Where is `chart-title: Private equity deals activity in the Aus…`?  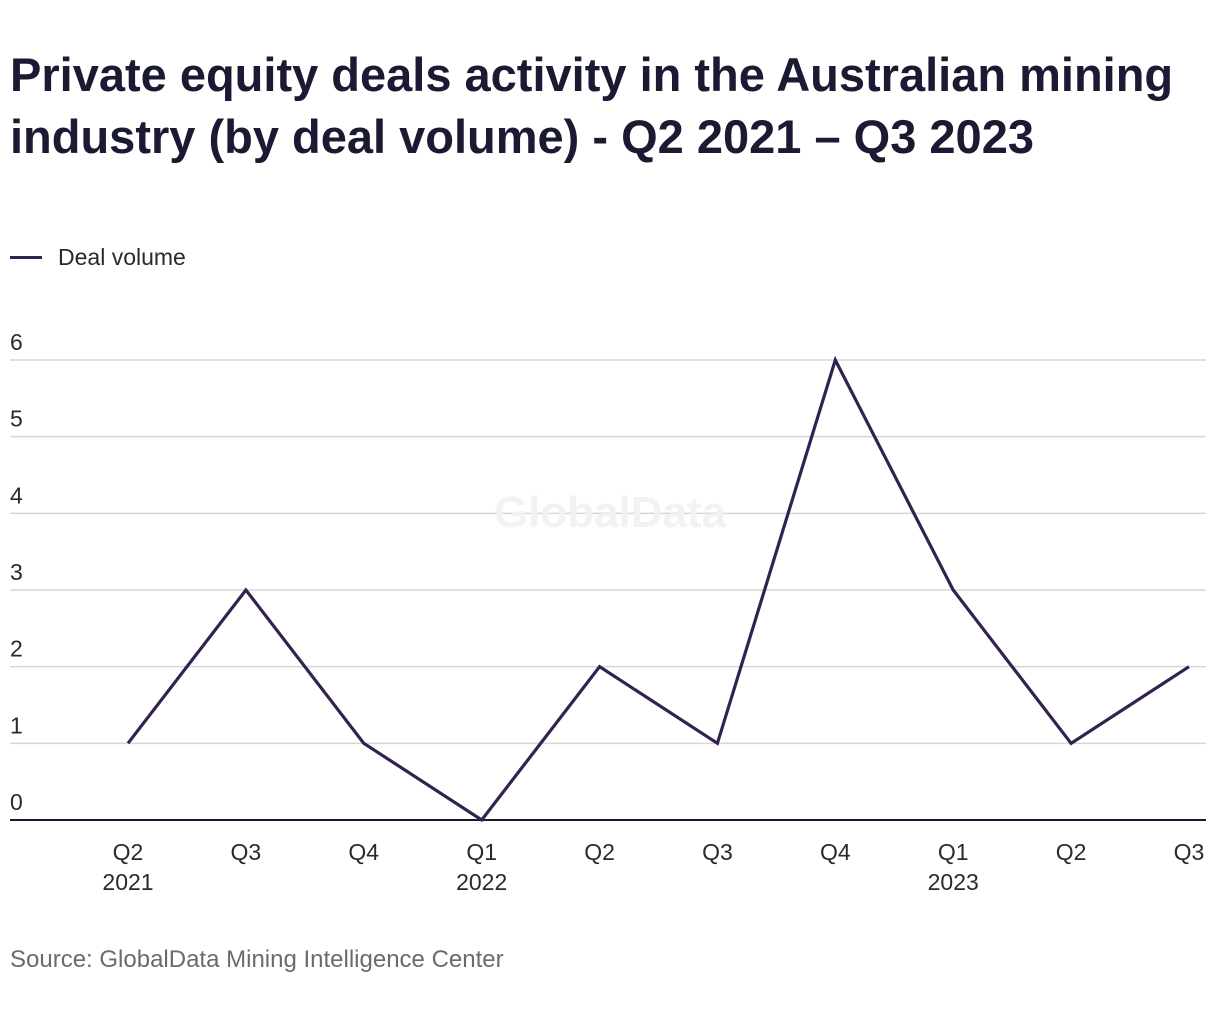 chart-title: Private equity deals activity in the Aus… is located at coordinates (592, 105).